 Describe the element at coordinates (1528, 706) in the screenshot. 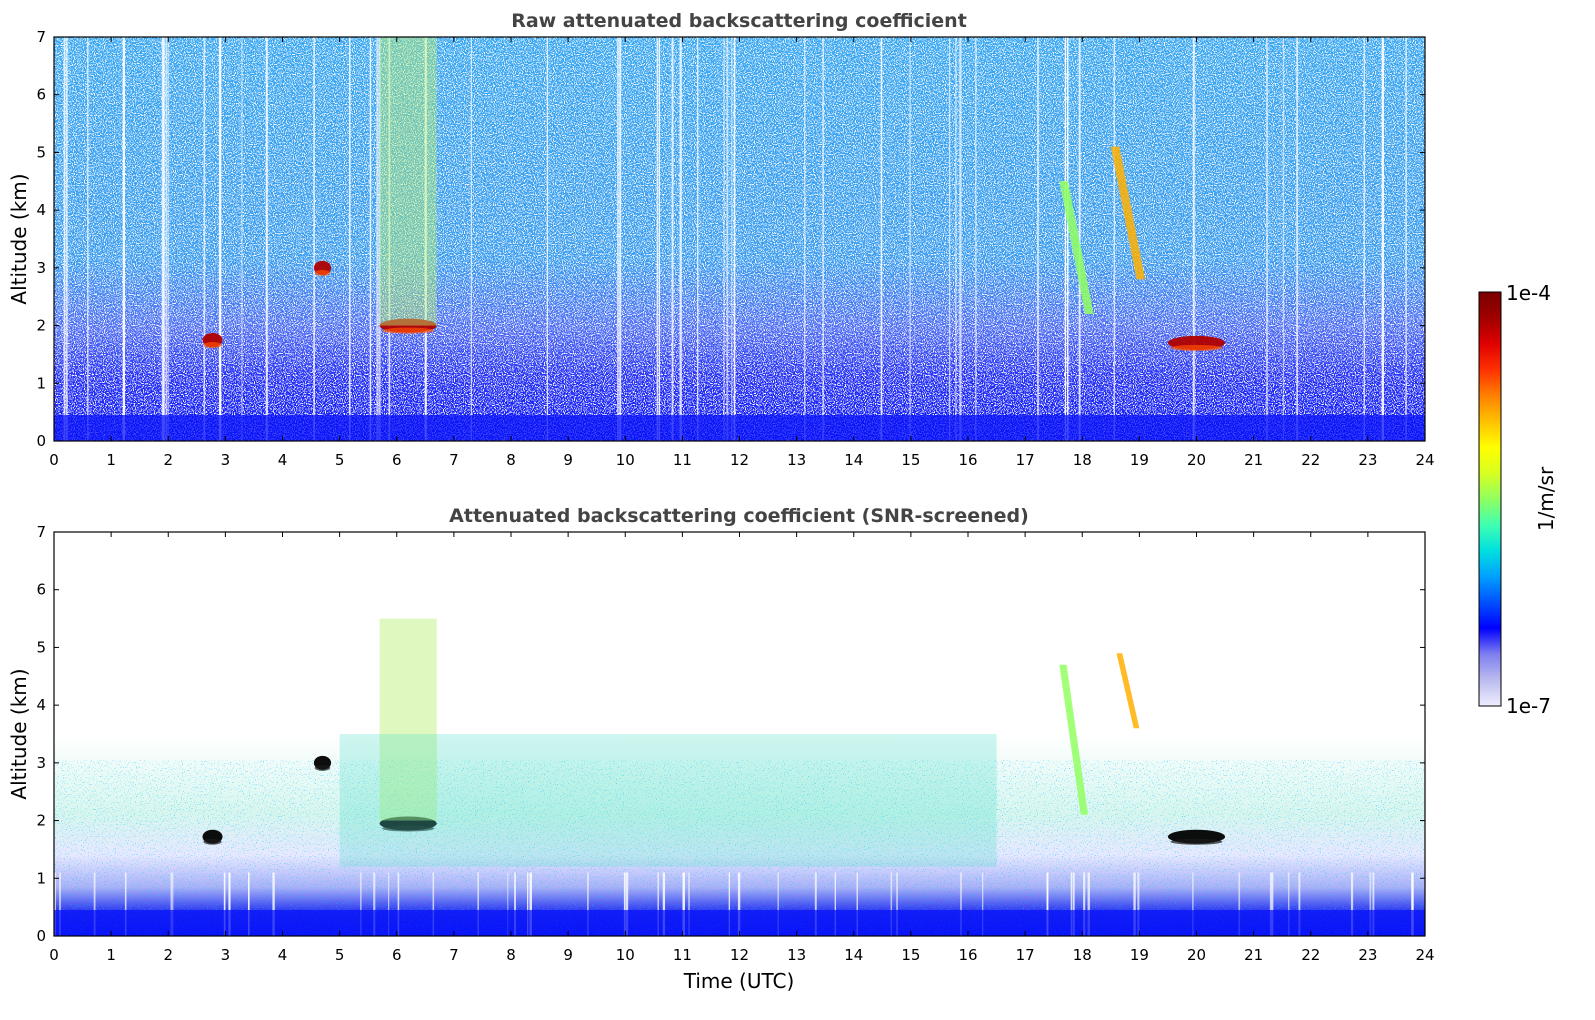

I see `colorbar-min-label: 1e-7` at that location.